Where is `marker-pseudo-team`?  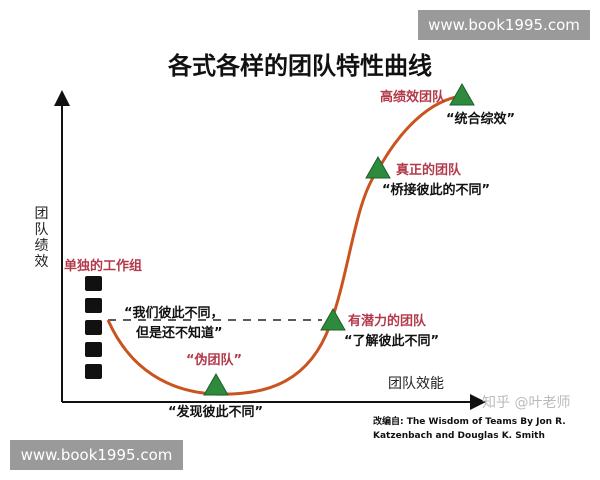 marker-pseudo-team is located at coordinates (216, 384).